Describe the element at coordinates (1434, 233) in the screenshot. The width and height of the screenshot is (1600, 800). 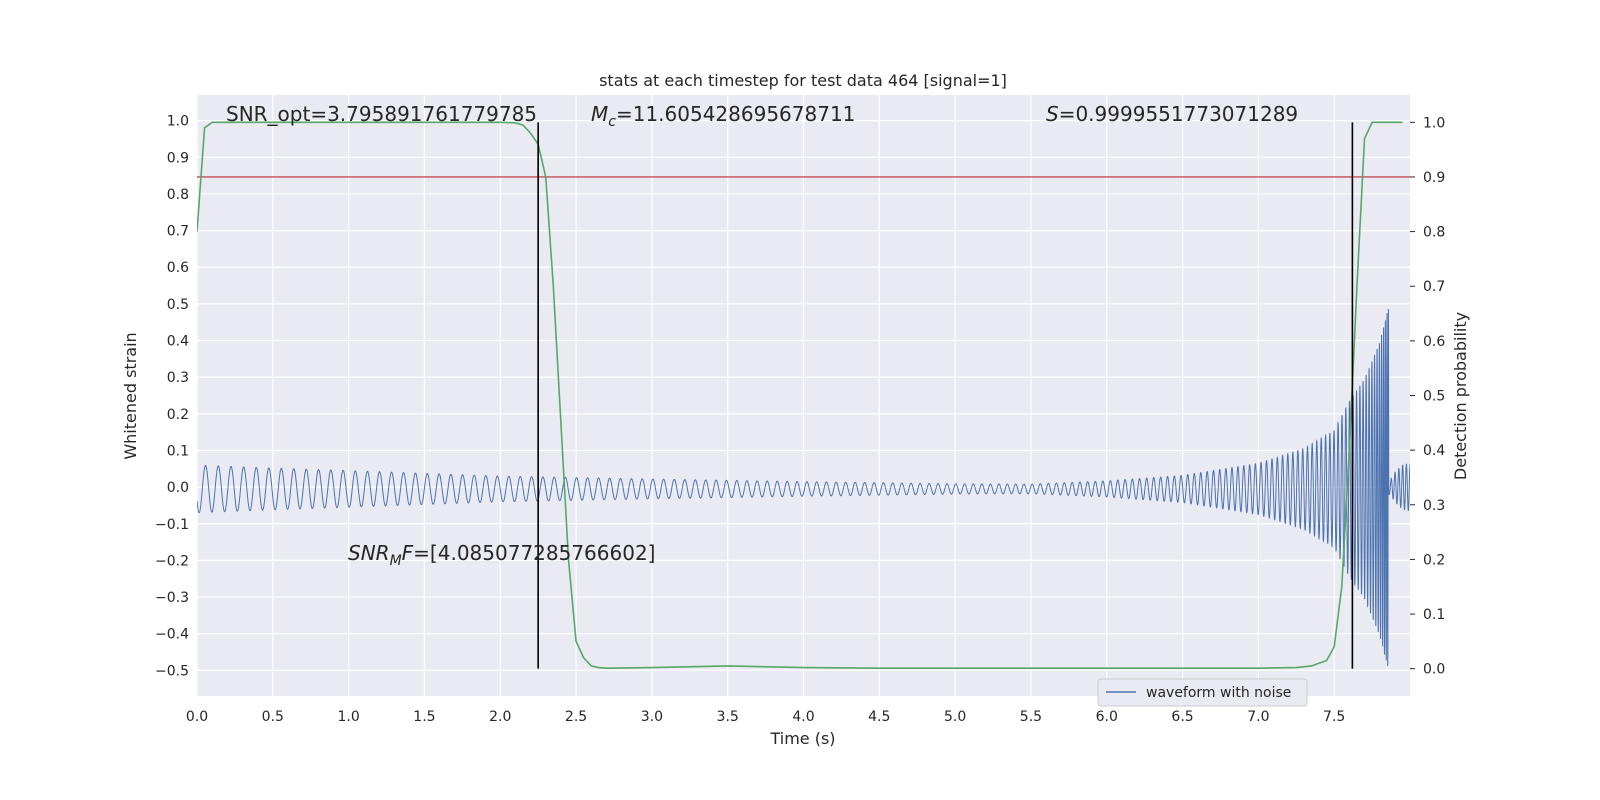
I see `y-right-tick-label: 0.8` at that location.